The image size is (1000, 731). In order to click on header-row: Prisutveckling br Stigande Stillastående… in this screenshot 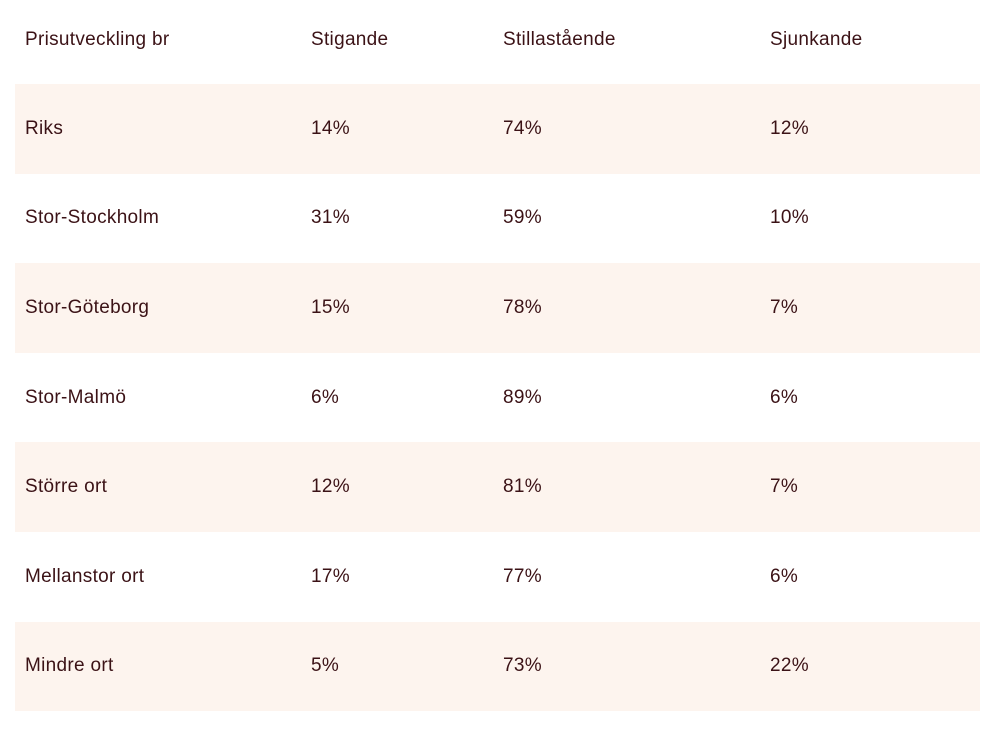, I will do `click(497, 42)`.